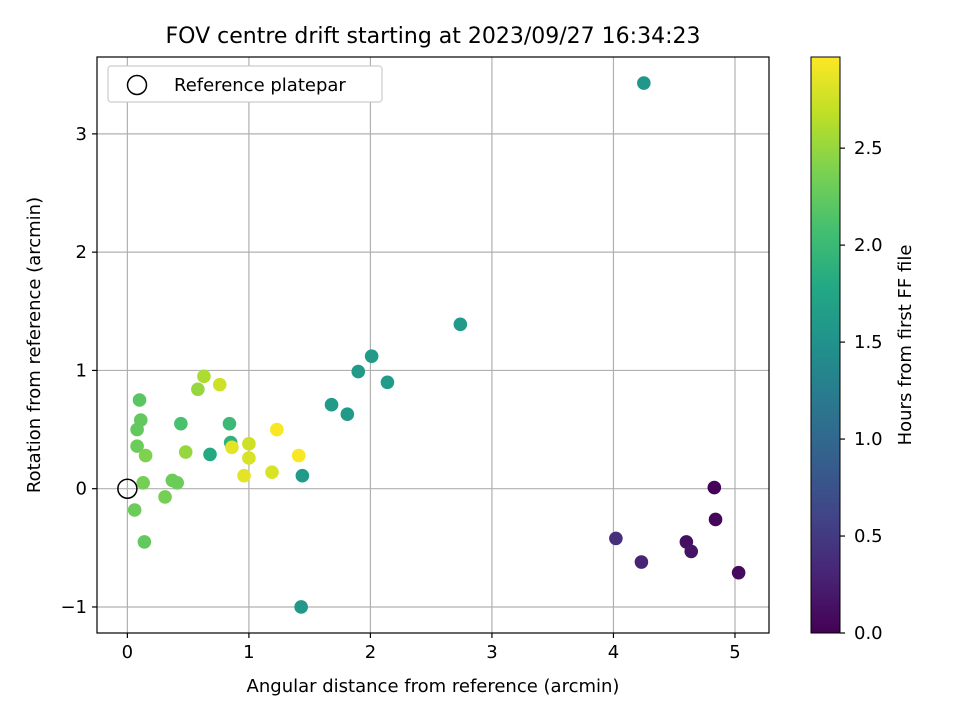  What do you see at coordinates (370, 652) in the screenshot?
I see `x-tick-label: 2` at bounding box center [370, 652].